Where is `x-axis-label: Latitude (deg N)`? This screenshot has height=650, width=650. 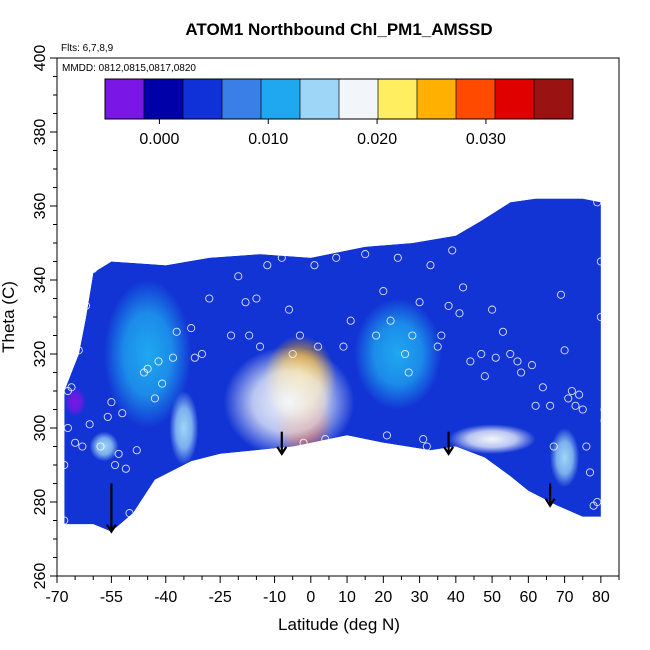 x-axis-label: Latitude (deg N) is located at coordinates (339, 624).